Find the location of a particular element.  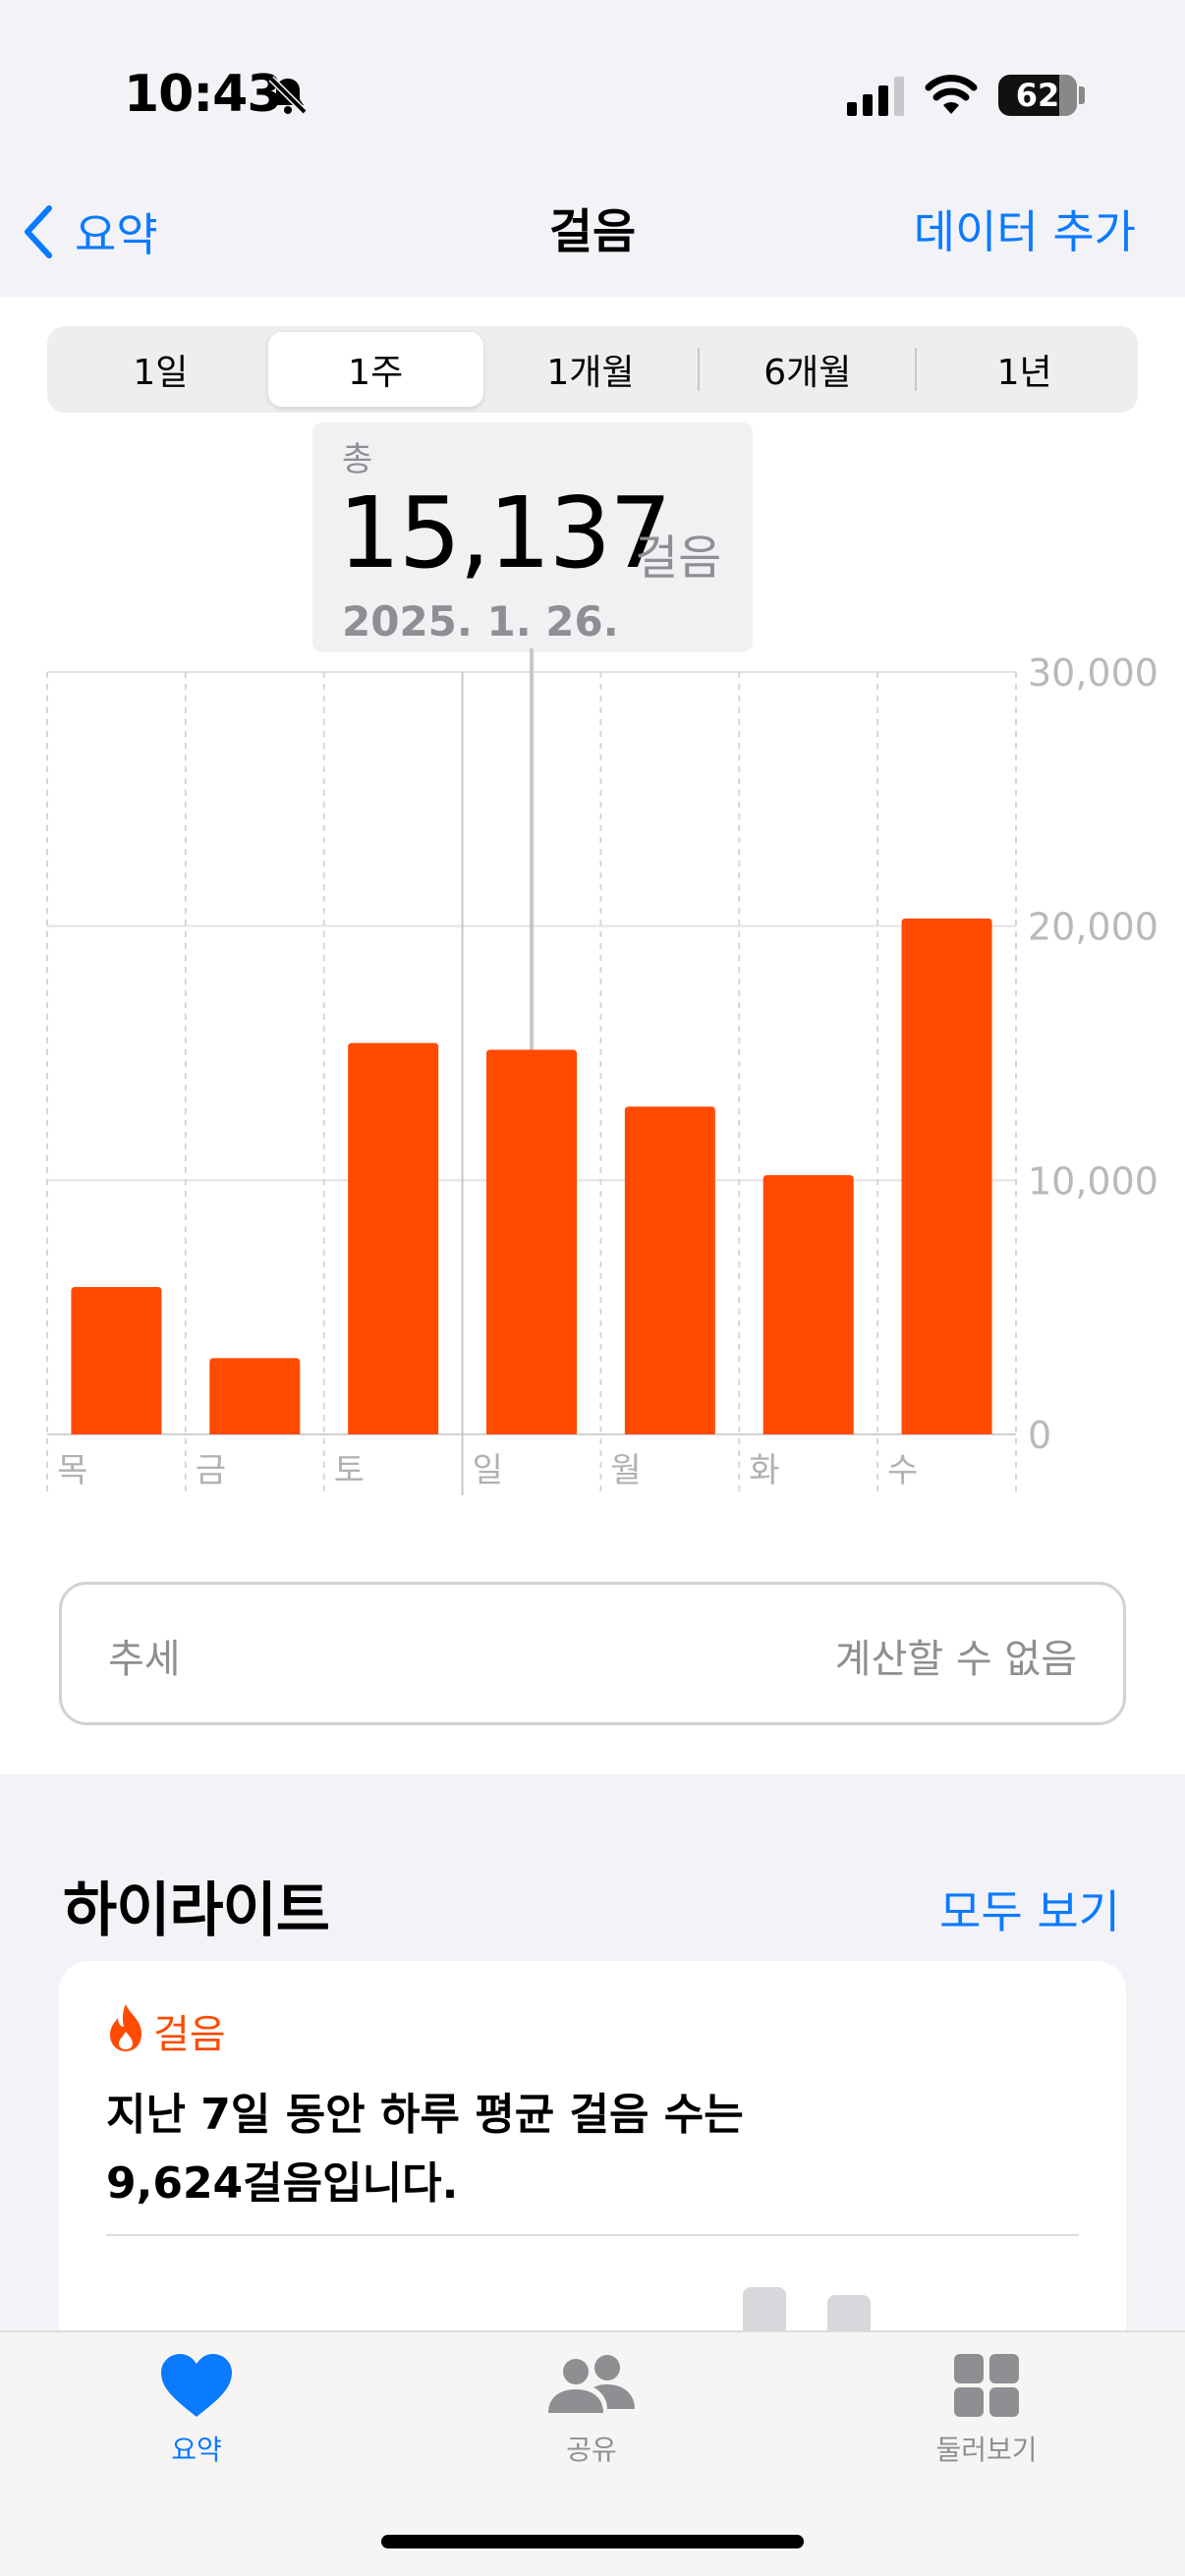

x-tick-label: 일 is located at coordinates (488, 1470).